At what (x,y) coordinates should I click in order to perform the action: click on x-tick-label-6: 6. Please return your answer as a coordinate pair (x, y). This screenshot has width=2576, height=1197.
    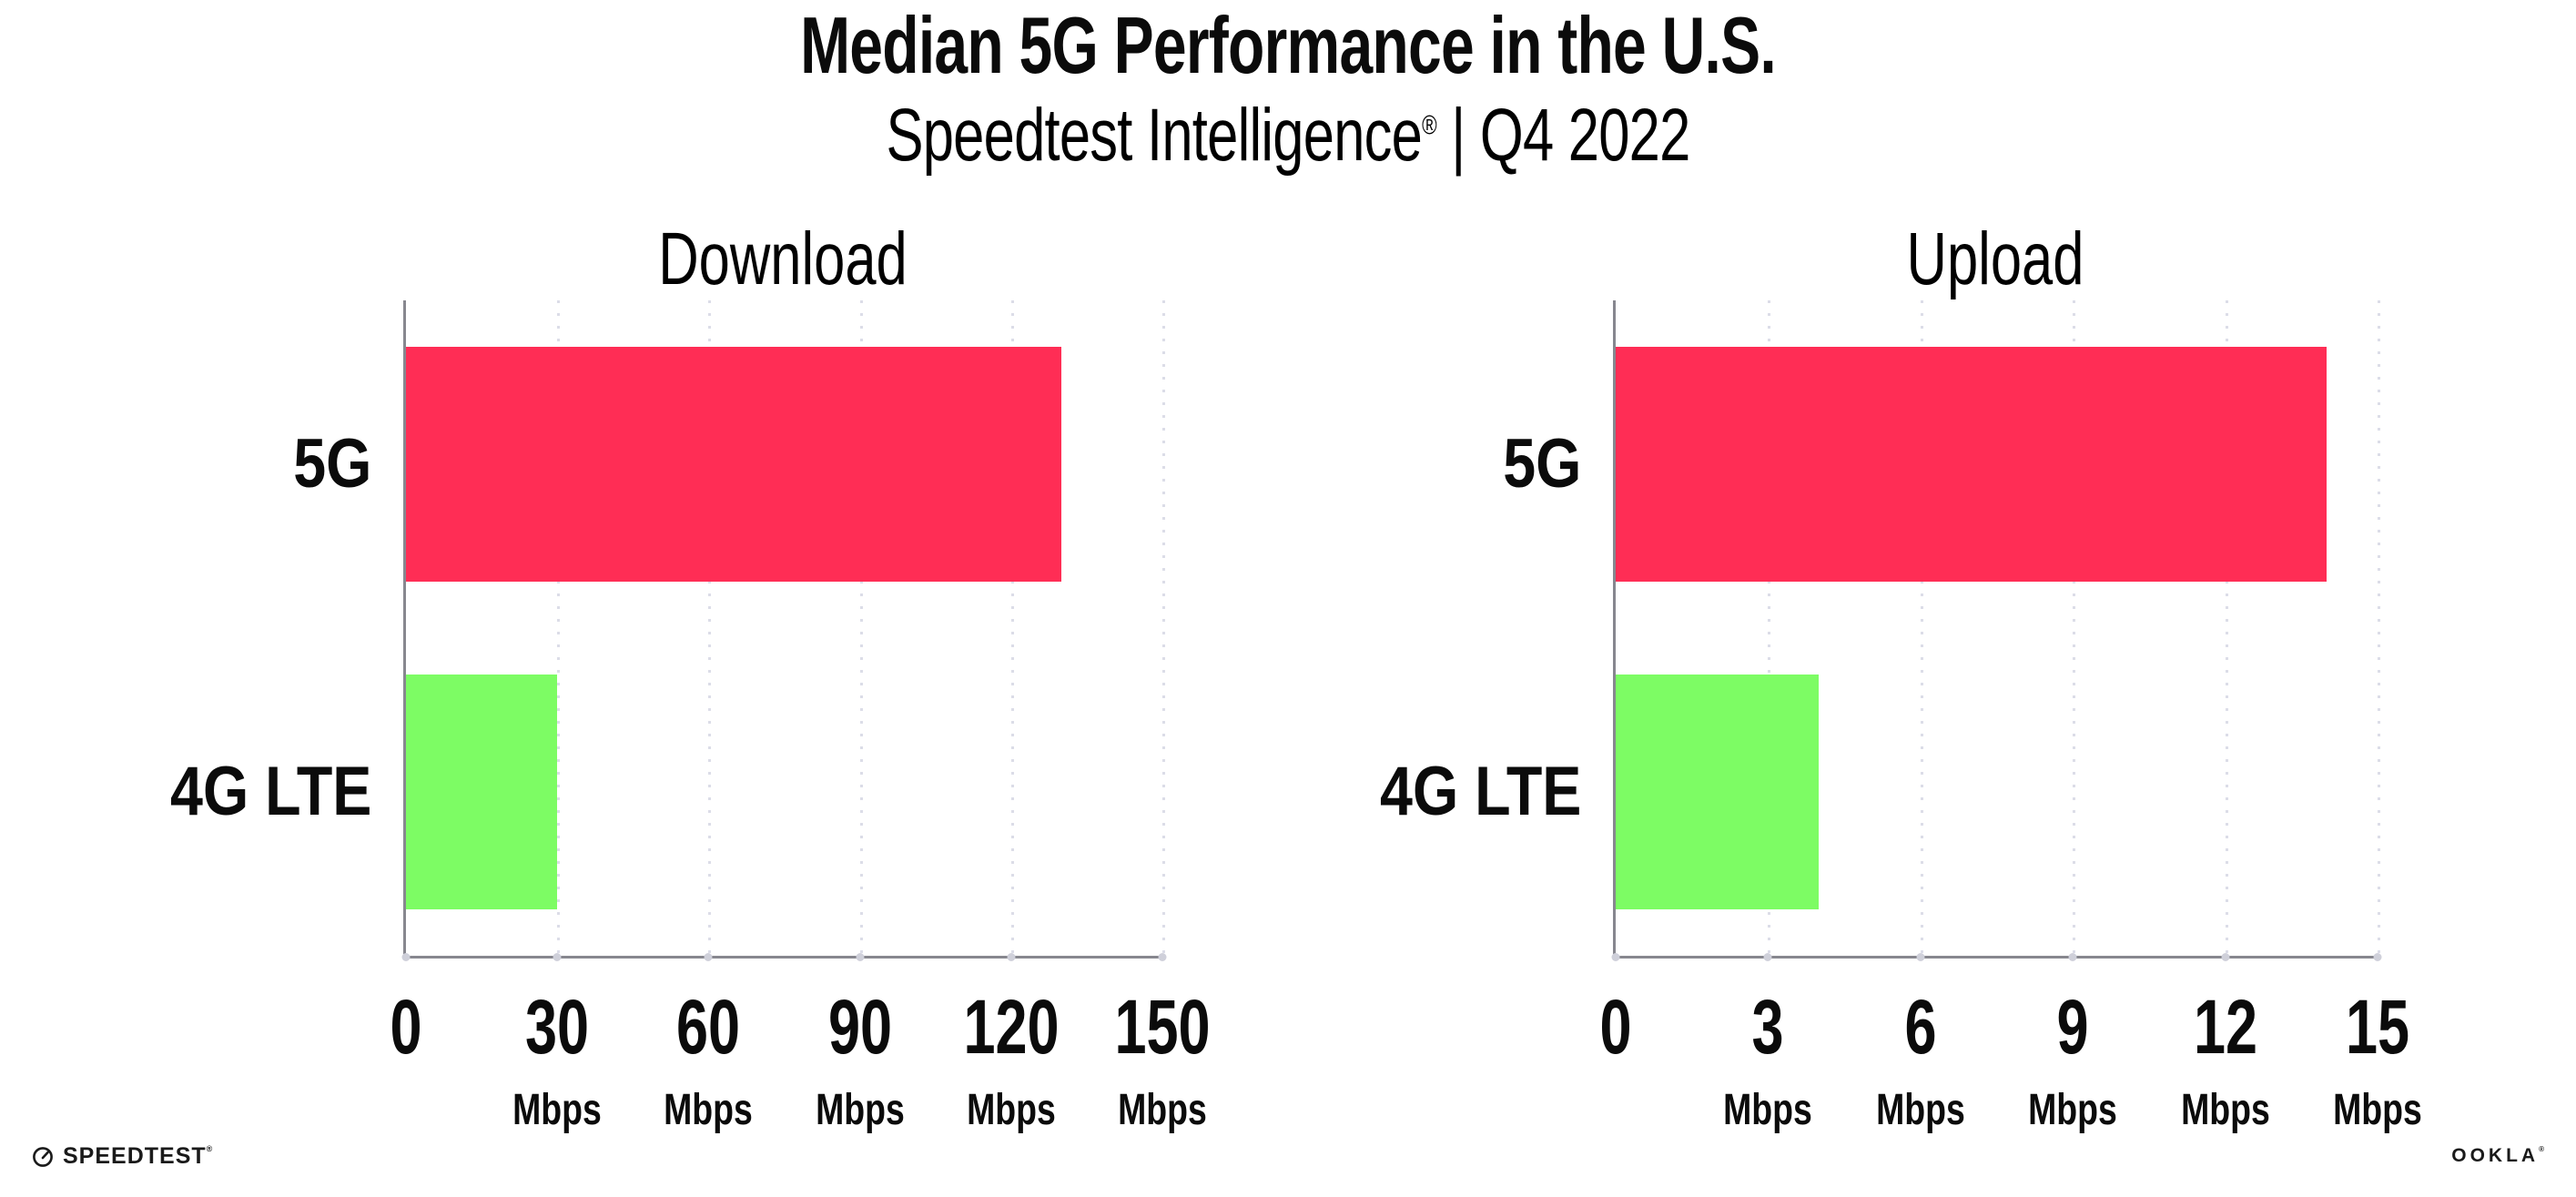
    Looking at the image, I should click on (1921, 1027).